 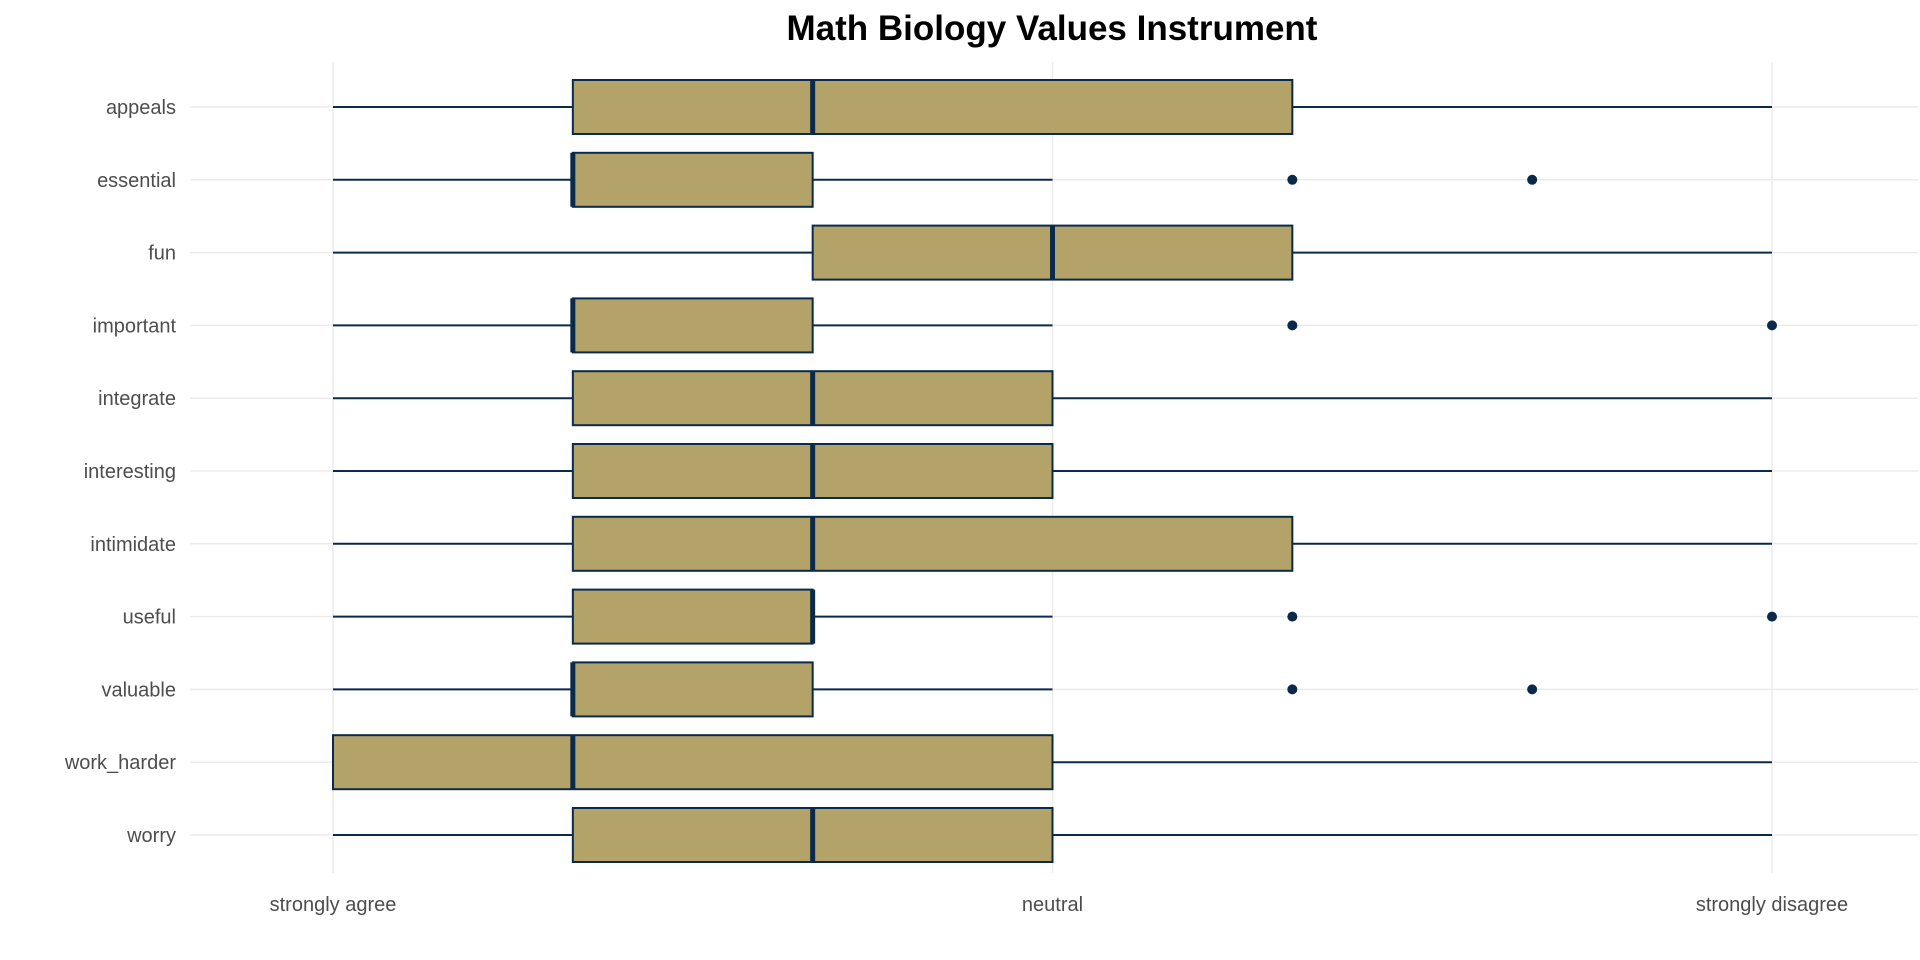 What do you see at coordinates (151, 836) in the screenshot?
I see `y-tick-label: worry` at bounding box center [151, 836].